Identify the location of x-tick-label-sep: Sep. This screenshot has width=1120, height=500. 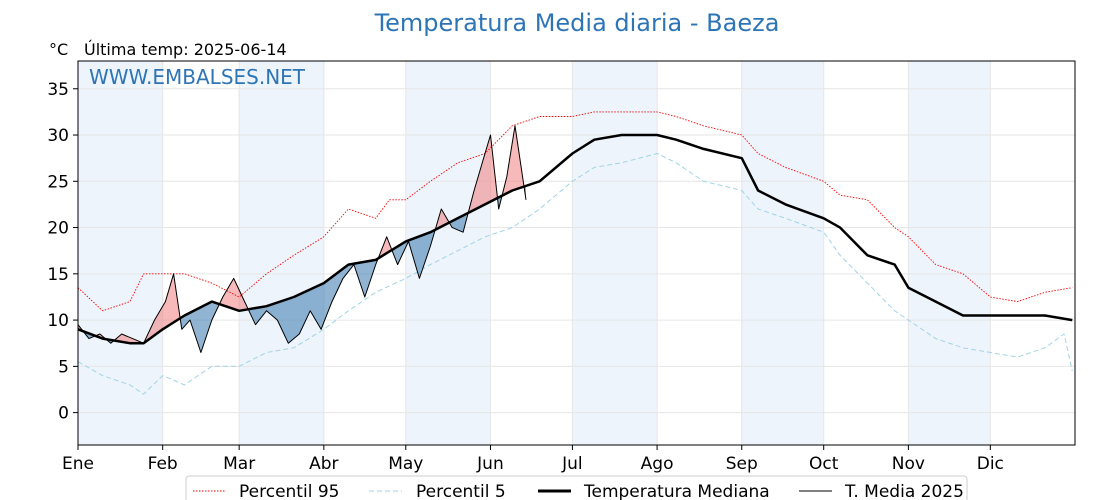
(742, 464).